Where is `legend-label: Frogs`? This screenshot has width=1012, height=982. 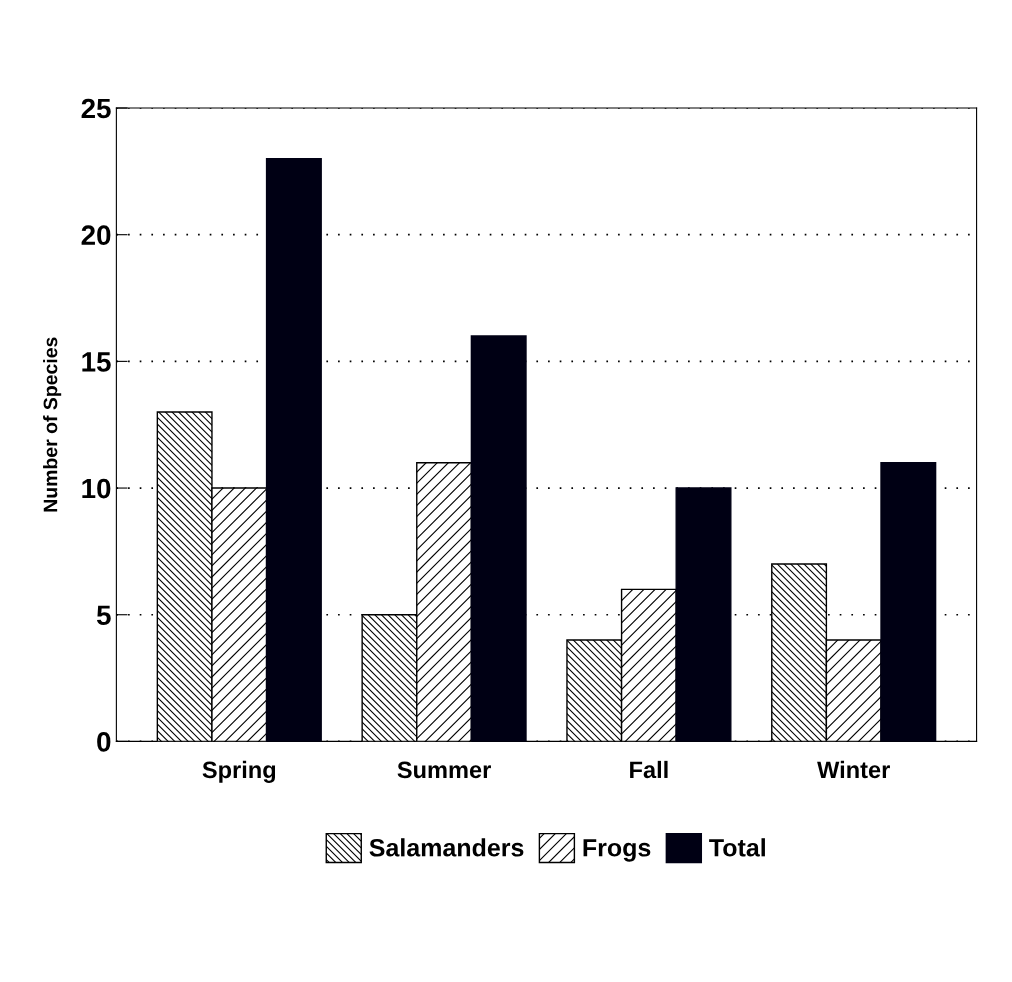
legend-label: Frogs is located at coordinates (617, 850).